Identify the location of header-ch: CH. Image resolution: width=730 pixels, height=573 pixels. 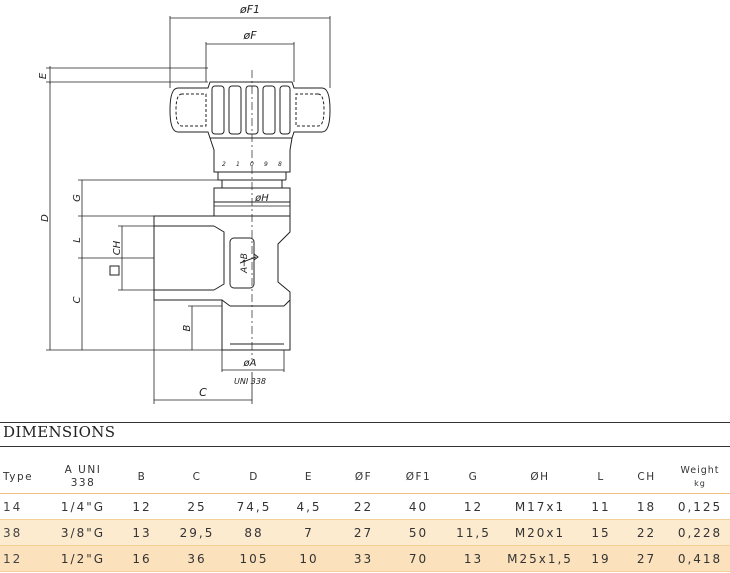
(646, 477).